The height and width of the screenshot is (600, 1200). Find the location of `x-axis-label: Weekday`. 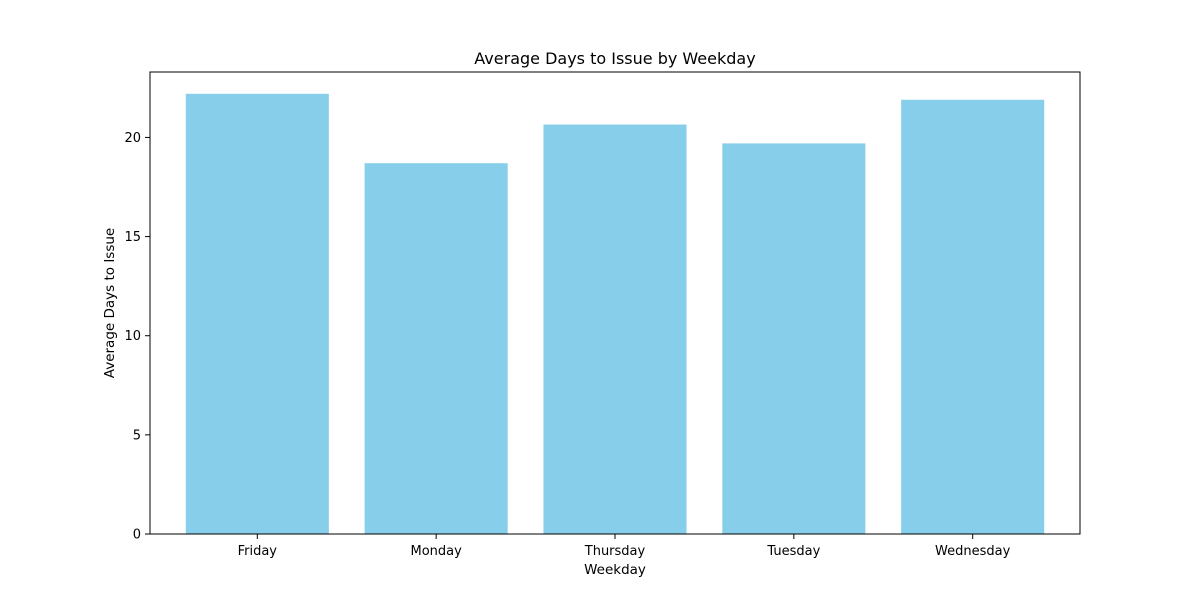

x-axis-label: Weekday is located at coordinates (615, 570).